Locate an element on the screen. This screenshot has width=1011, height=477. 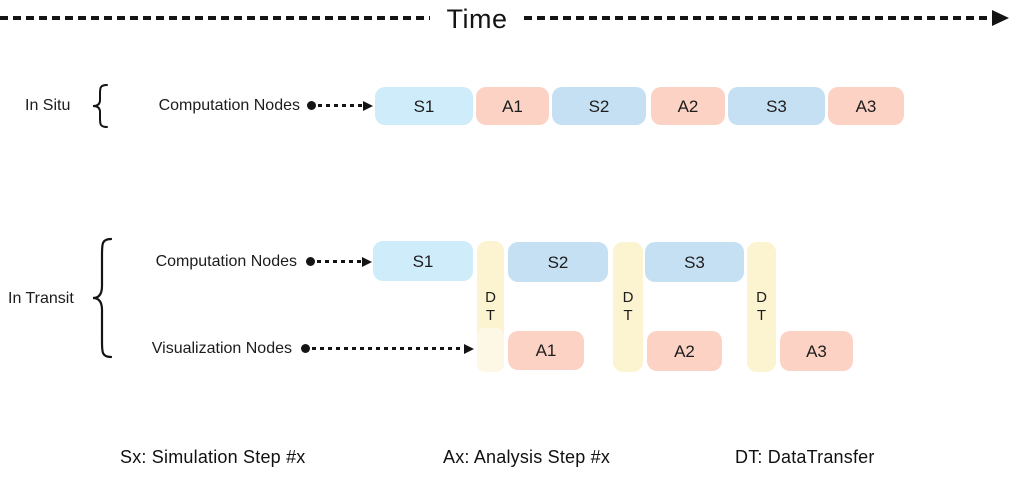
time-axis-arrowhead-icon is located at coordinates (1000, 18).